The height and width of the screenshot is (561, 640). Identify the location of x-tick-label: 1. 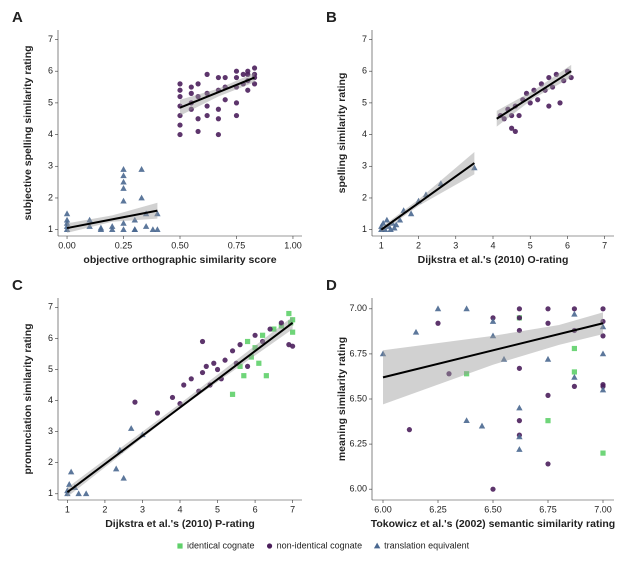
(381, 245).